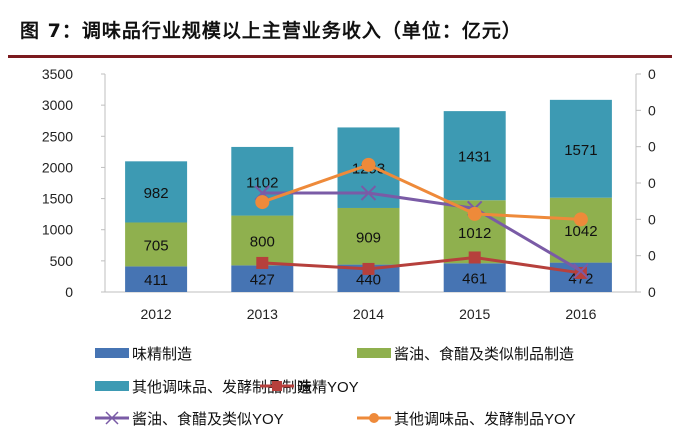 Image resolution: width=686 pixels, height=438 pixels. What do you see at coordinates (484, 354) in the screenshot?
I see `legend-label: 酱油、食醋及类似制品制造` at bounding box center [484, 354].